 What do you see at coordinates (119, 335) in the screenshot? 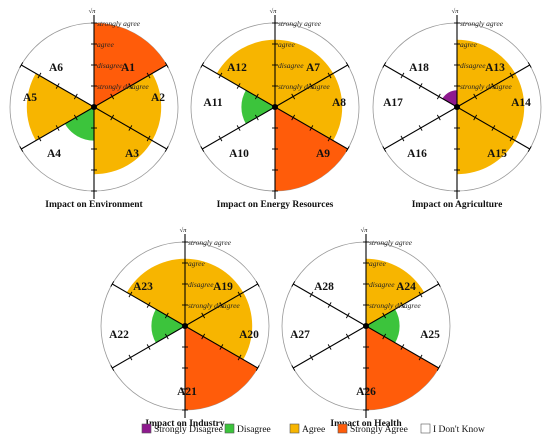
I see `sector-label-A22: A22` at bounding box center [119, 335].